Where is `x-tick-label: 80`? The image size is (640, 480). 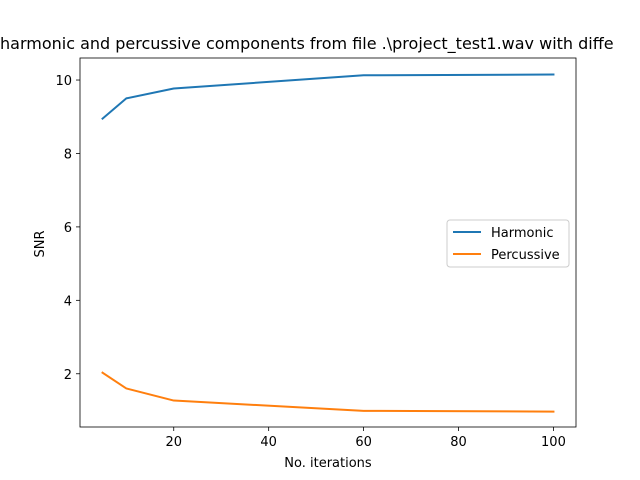 x-tick-label: 80 is located at coordinates (458, 442).